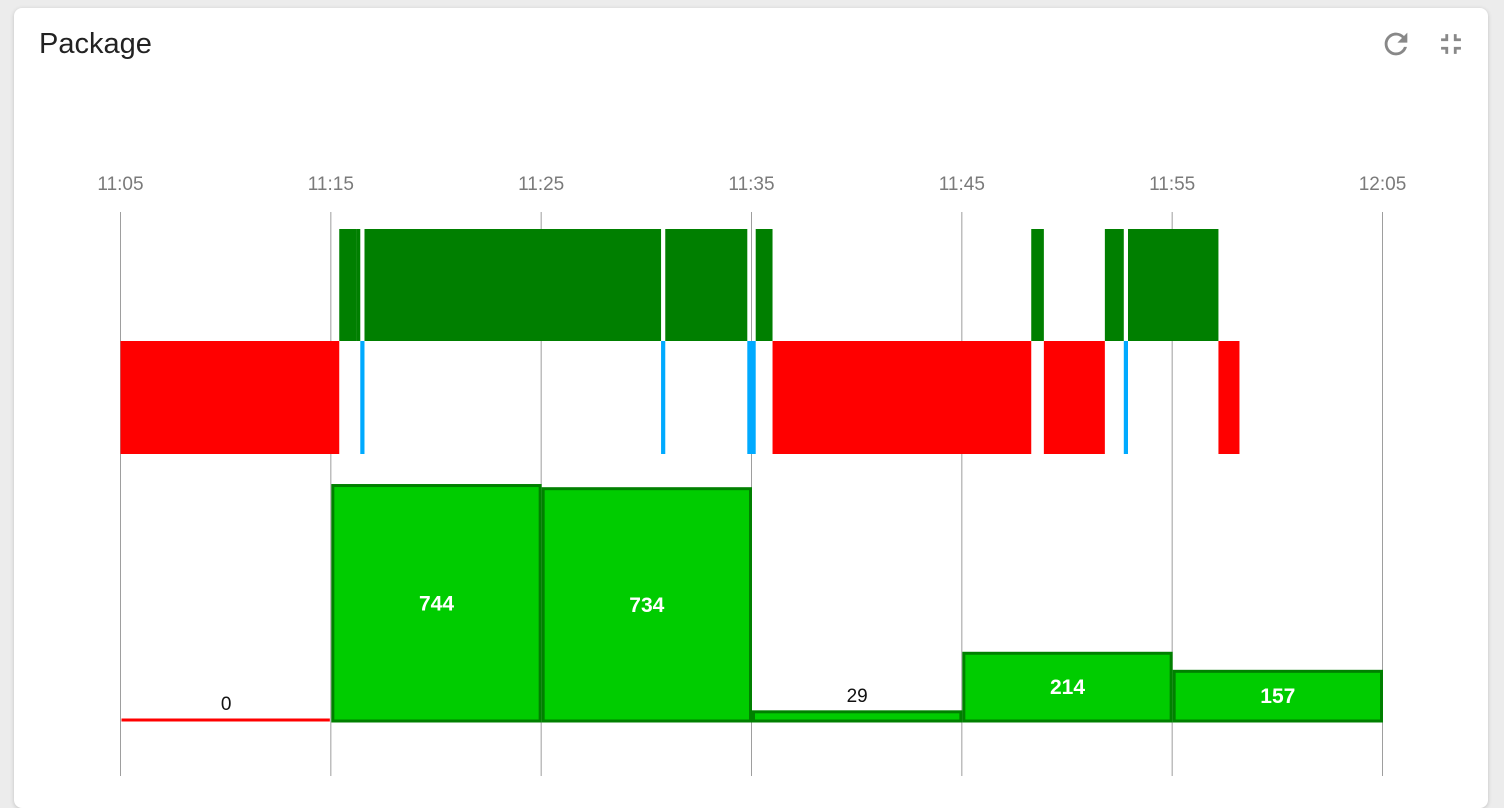  I want to click on widget-title: Package, so click(95, 44).